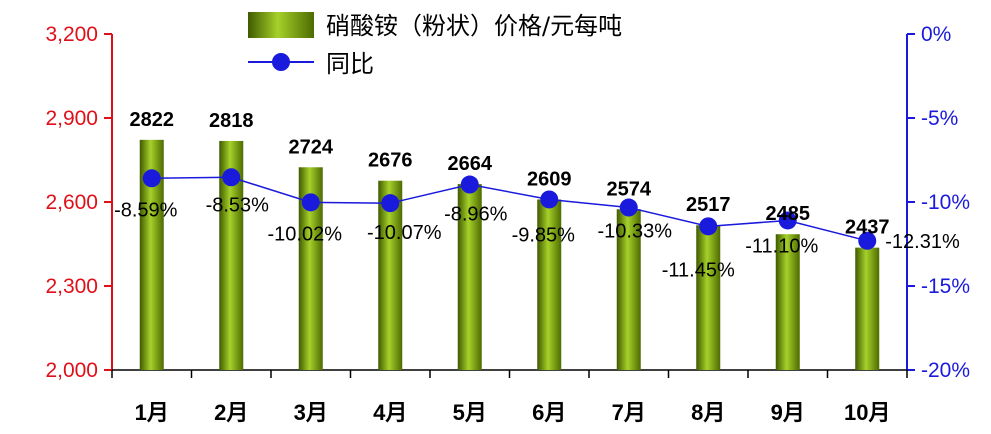  Describe the element at coordinates (311, 412) in the screenshot. I see `category-label: 3月` at that location.